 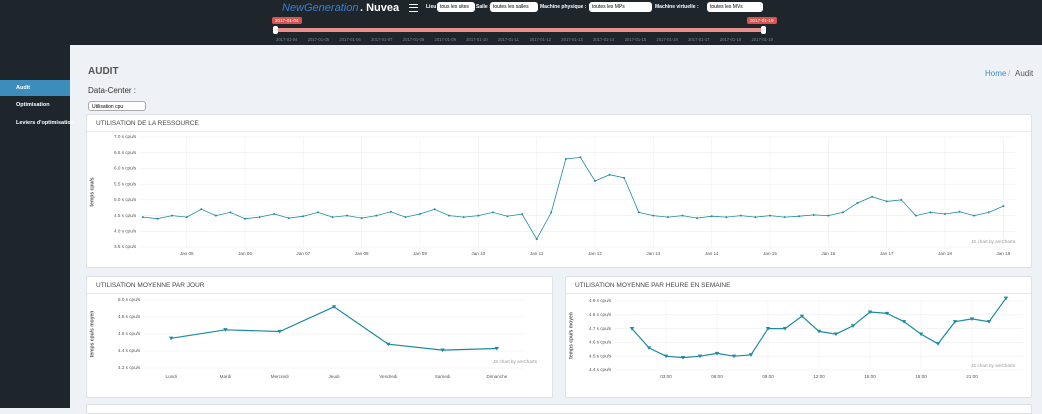 What do you see at coordinates (334, 376) in the screenshot?
I see `x-tick-label: Jeudi` at bounding box center [334, 376].